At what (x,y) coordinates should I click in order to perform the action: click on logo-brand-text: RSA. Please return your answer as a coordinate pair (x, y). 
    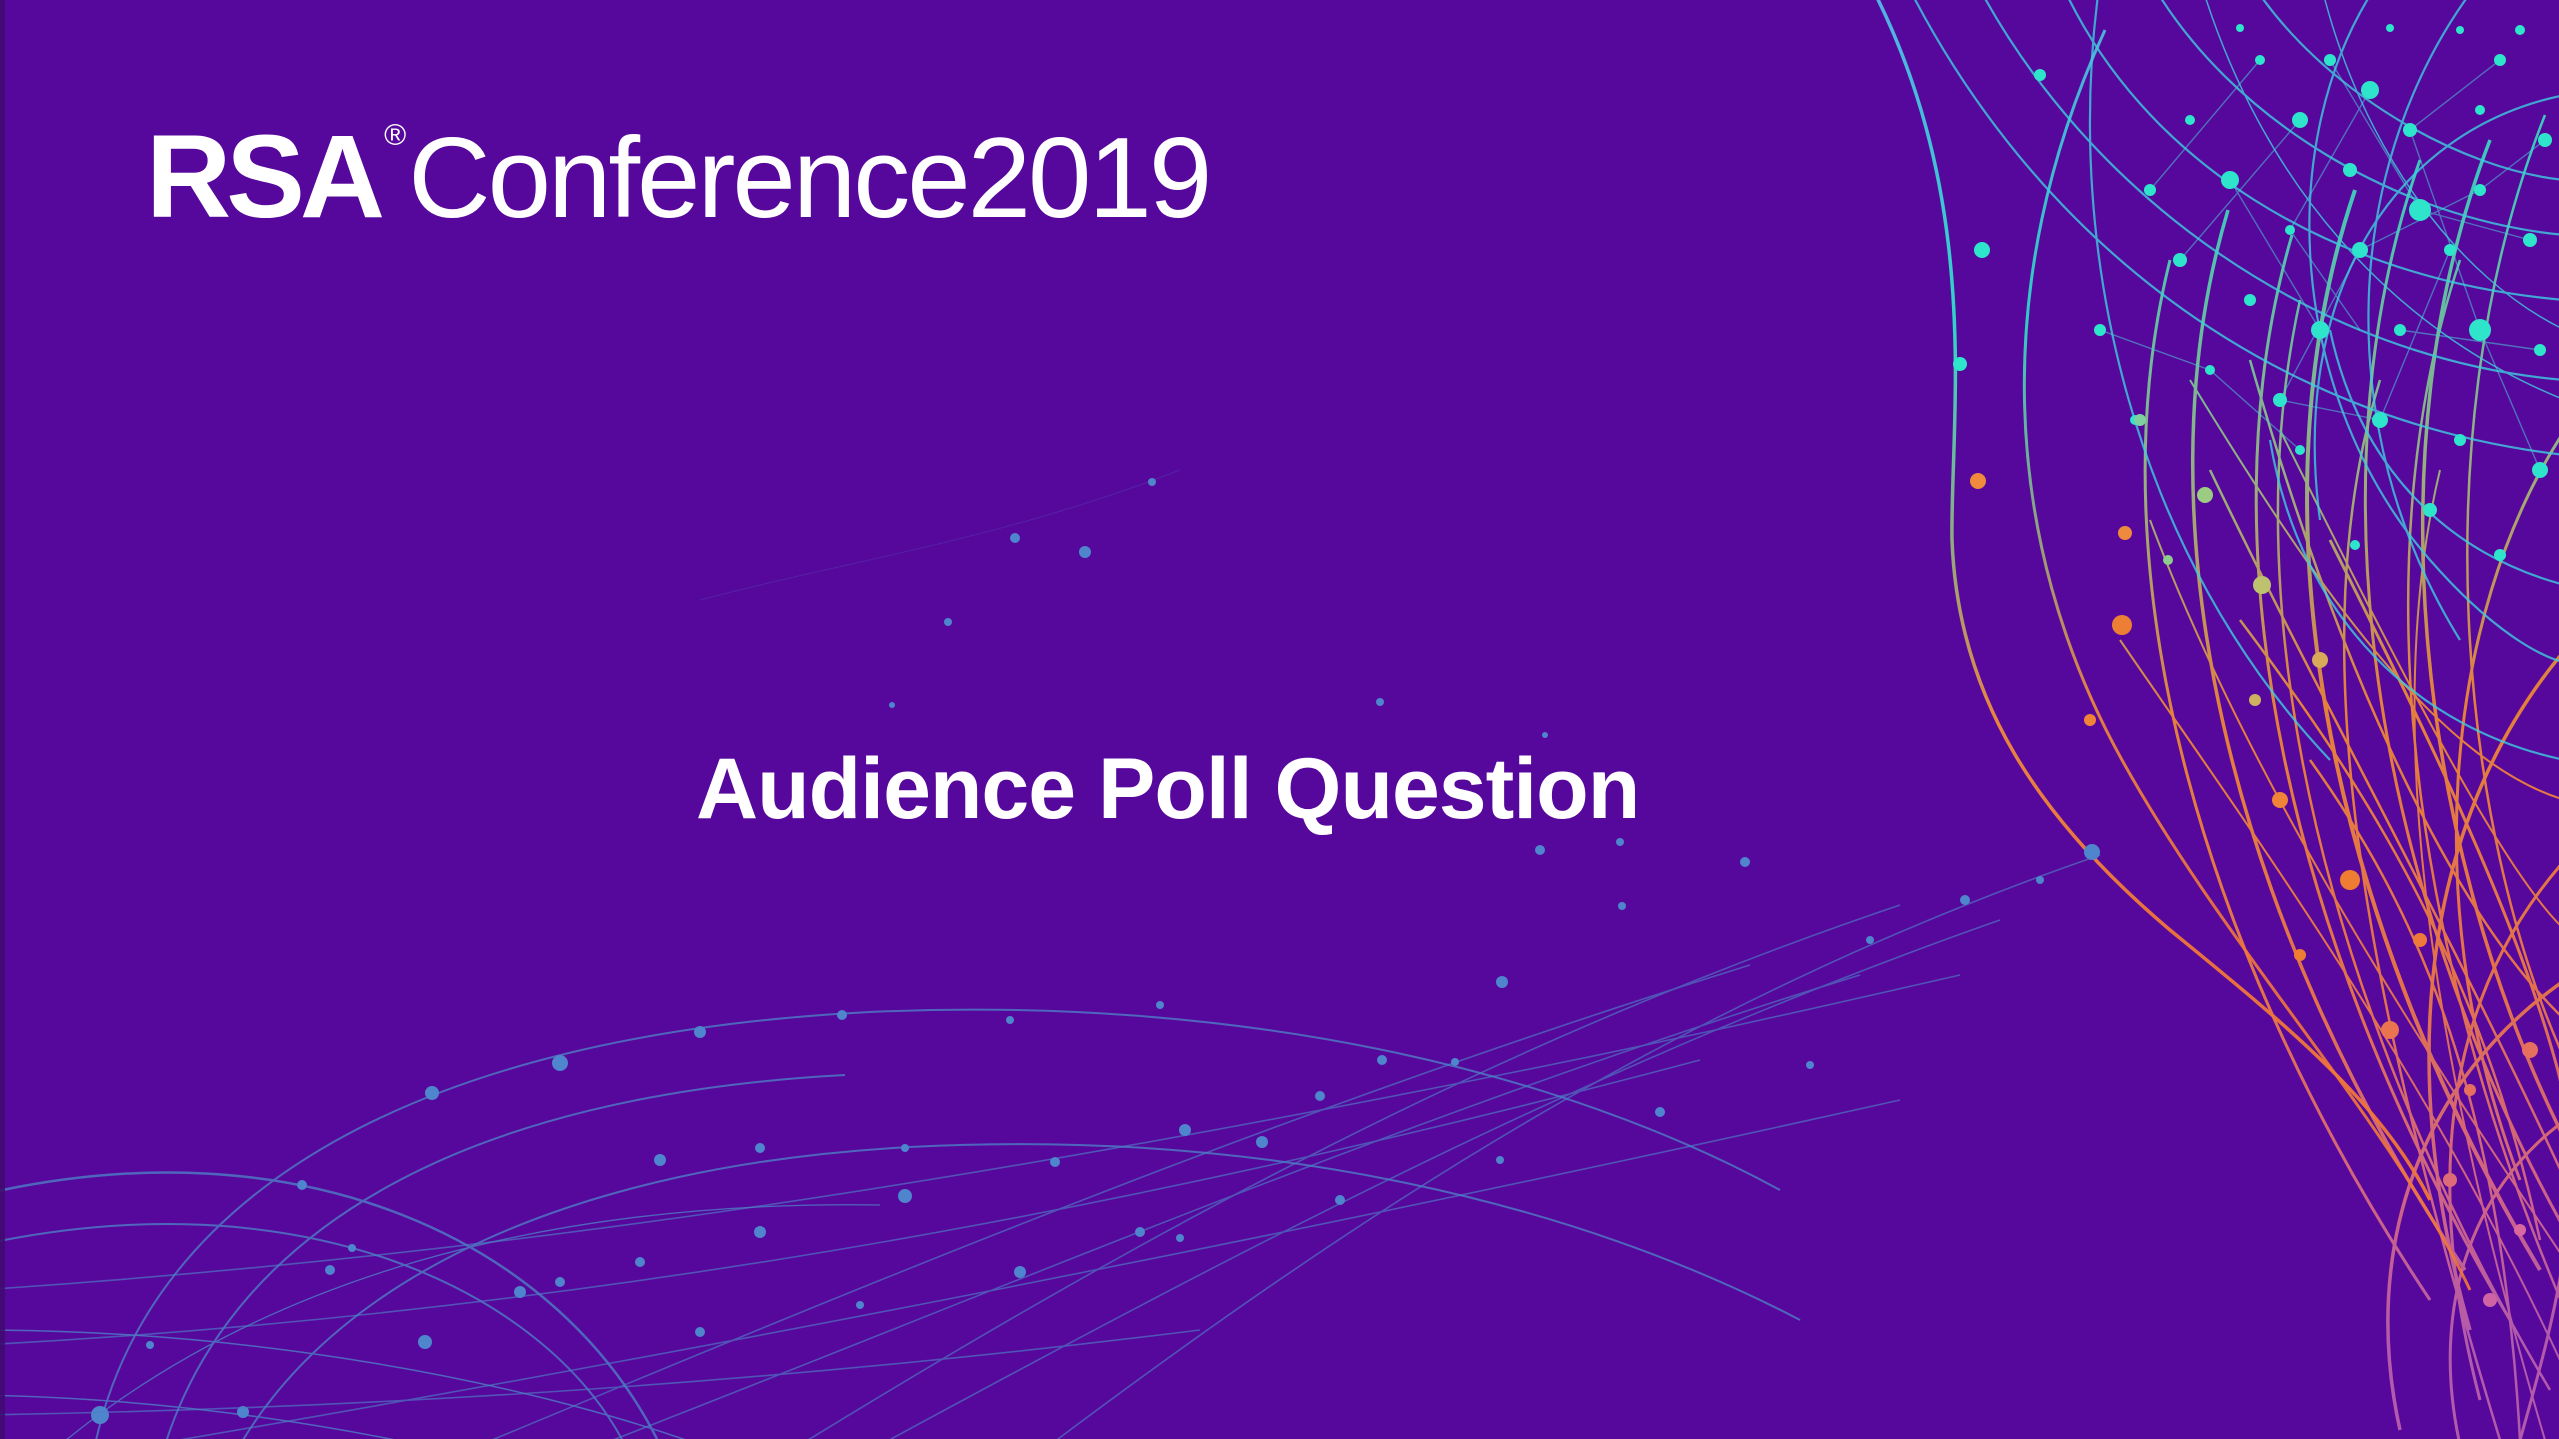
    Looking at the image, I should click on (265, 177).